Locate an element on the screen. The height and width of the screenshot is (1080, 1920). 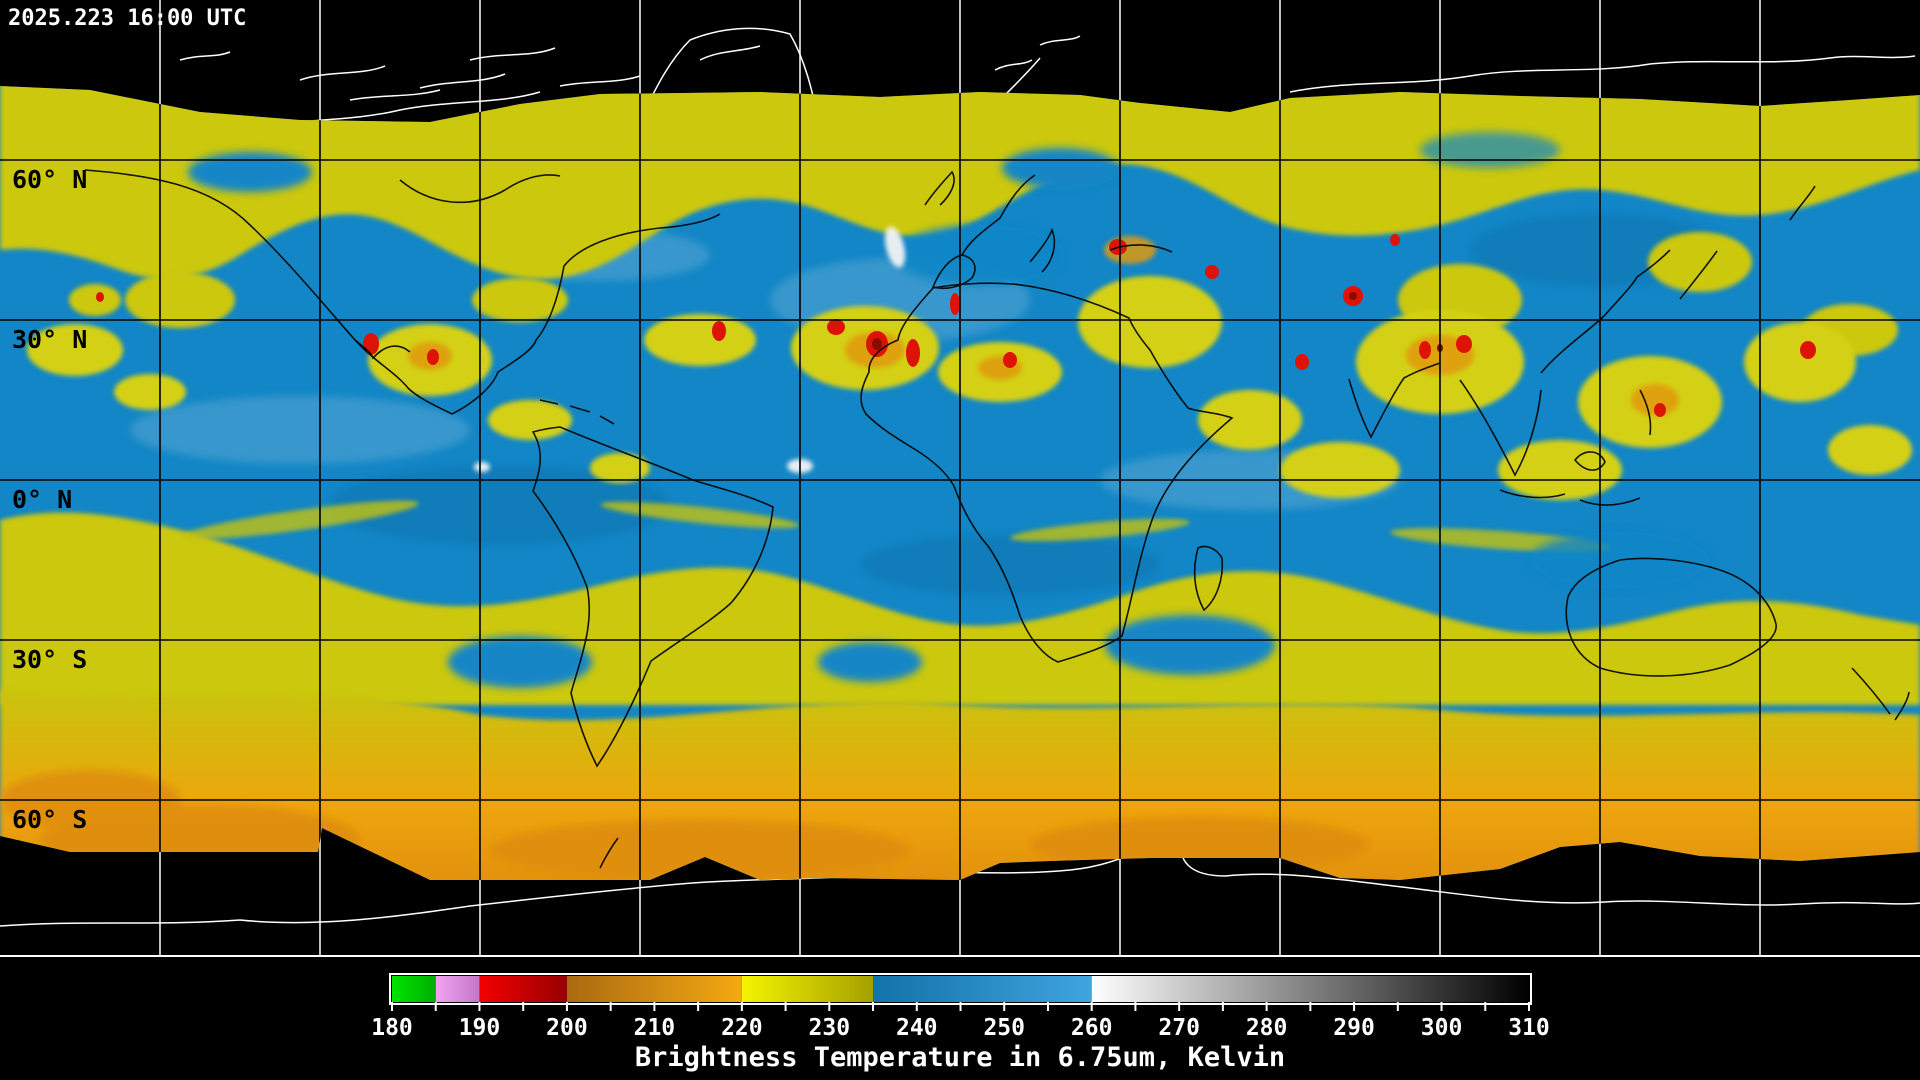
australia-outline is located at coordinates (1671, 617).